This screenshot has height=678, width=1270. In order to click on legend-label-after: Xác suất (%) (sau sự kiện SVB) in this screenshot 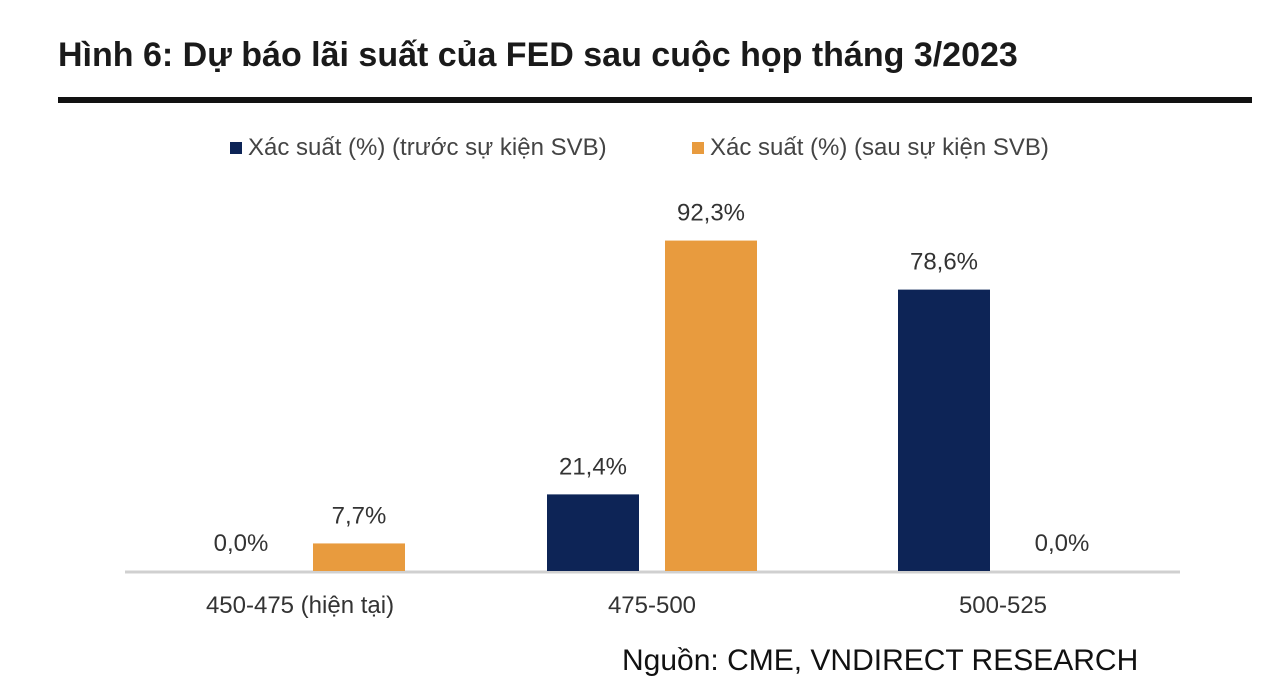, I will do `click(879, 147)`.